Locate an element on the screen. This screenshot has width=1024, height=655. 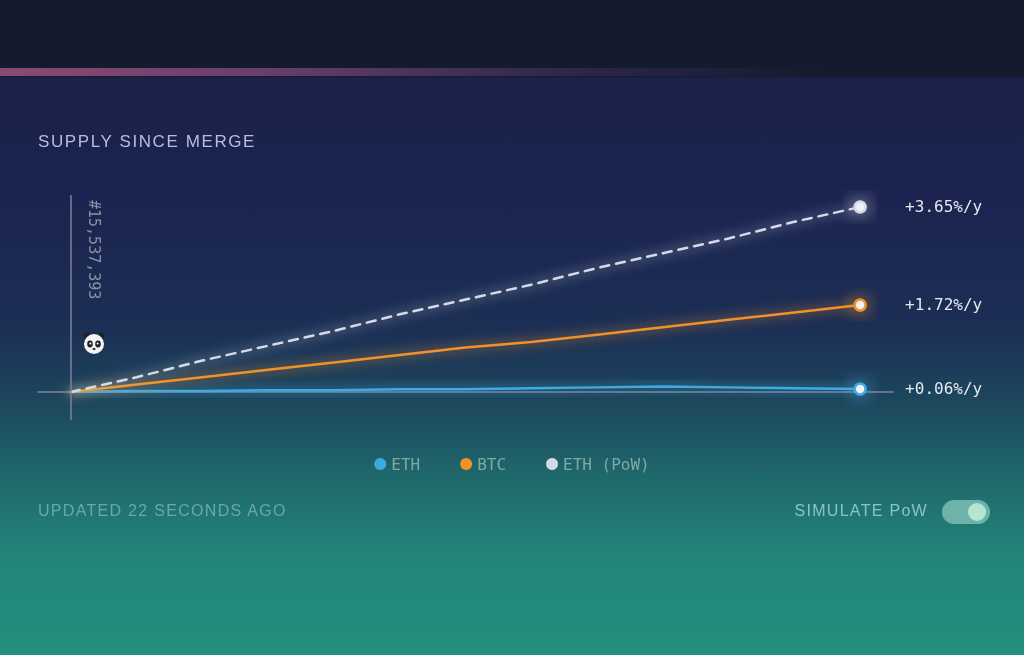
text: SIMULATE PoW is located at coordinates (861, 511).